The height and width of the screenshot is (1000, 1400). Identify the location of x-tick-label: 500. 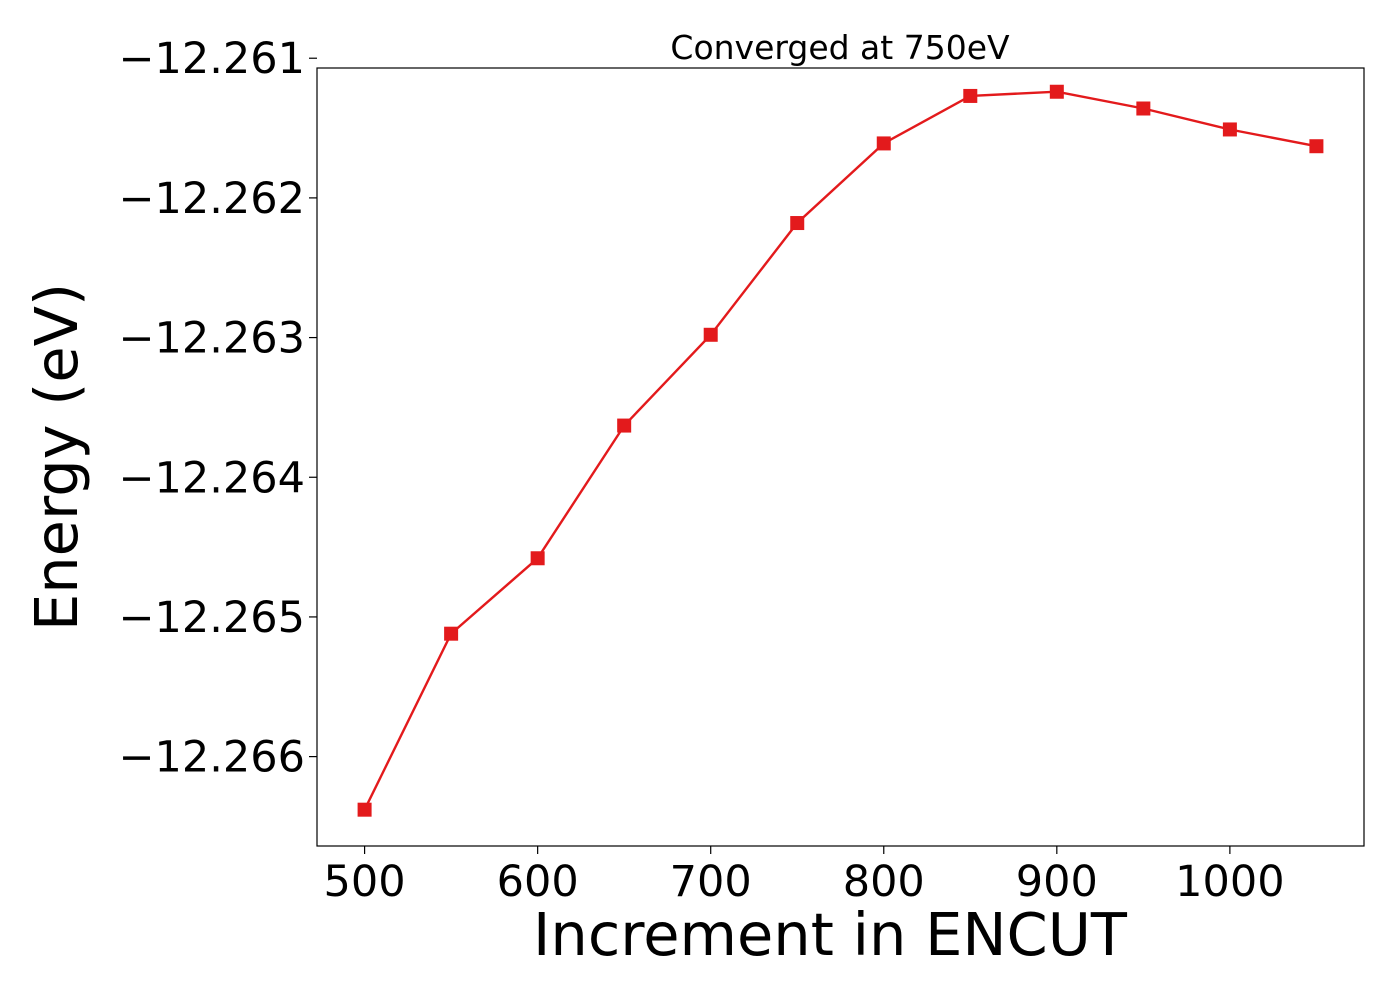
(365, 882).